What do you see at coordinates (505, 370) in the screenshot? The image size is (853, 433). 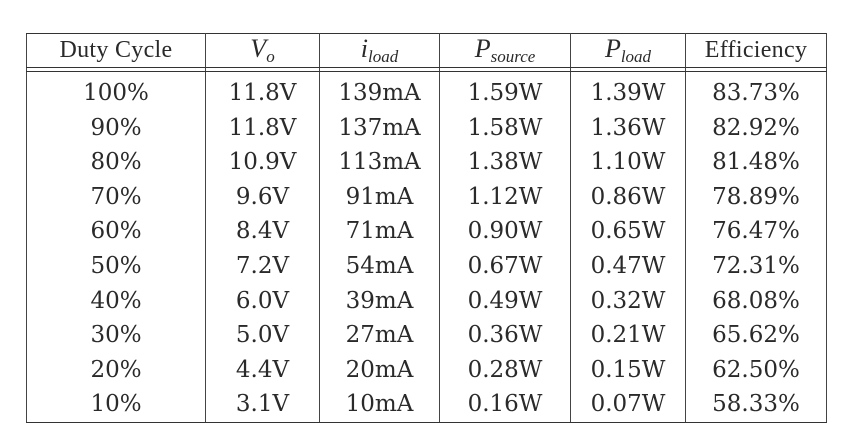 I see `cell-source-power: 0.28W` at bounding box center [505, 370].